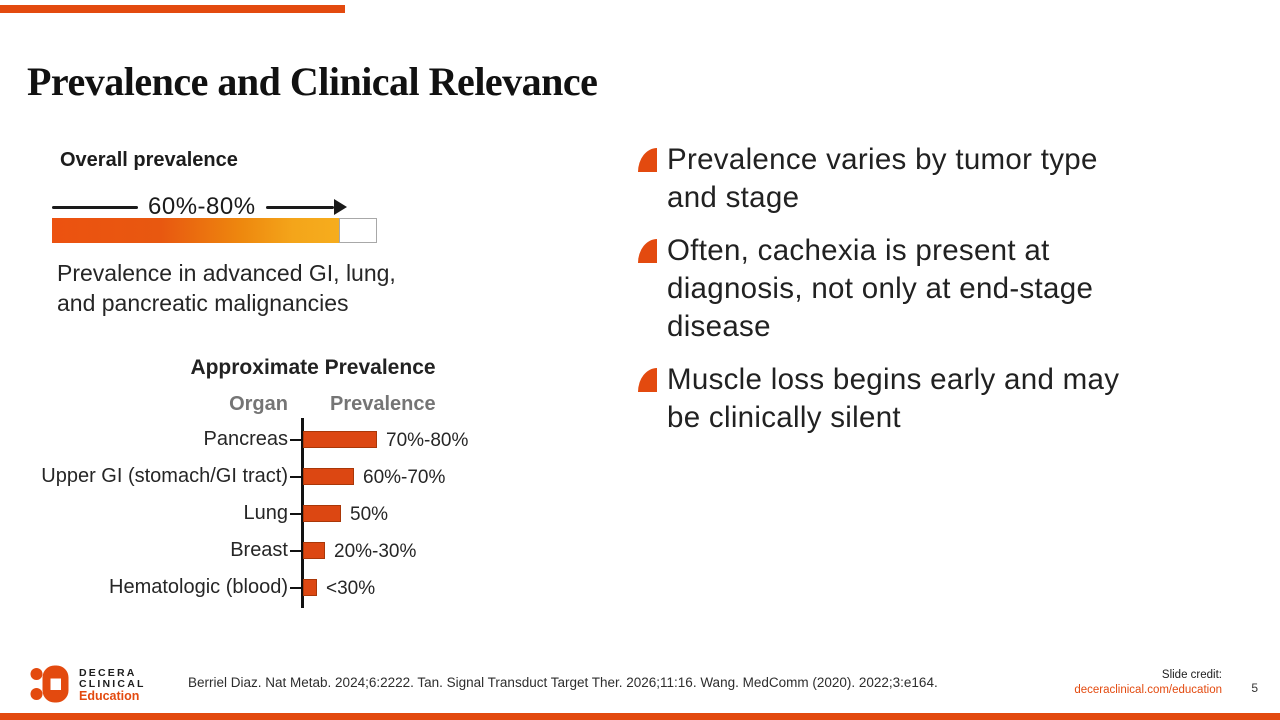 The height and width of the screenshot is (720, 1280). What do you see at coordinates (340, 207) in the screenshot?
I see `arrow-right-icon` at bounding box center [340, 207].